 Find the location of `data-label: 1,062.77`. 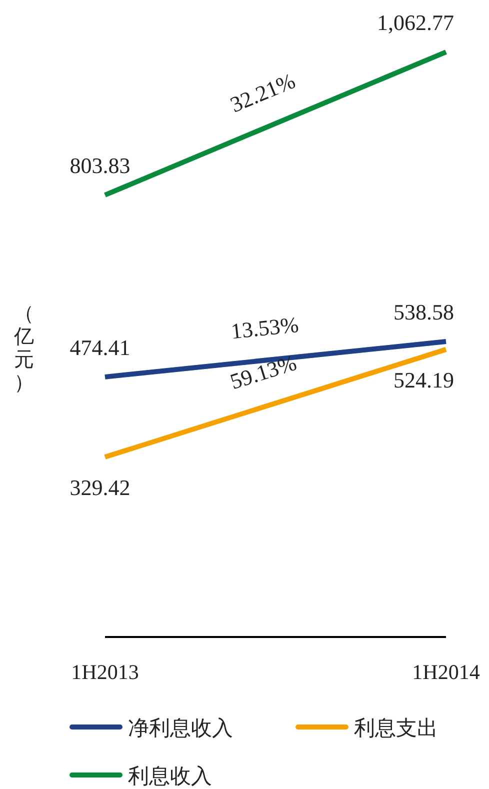

data-label: 1,062.77 is located at coordinates (415, 22).